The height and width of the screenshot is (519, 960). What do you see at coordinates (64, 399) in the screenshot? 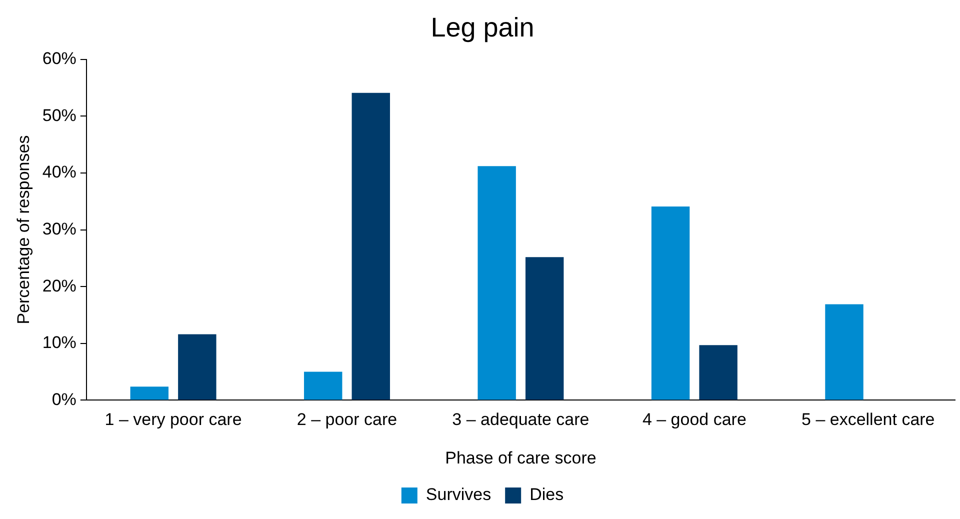
I see `y-tick-label: 0%` at bounding box center [64, 399].